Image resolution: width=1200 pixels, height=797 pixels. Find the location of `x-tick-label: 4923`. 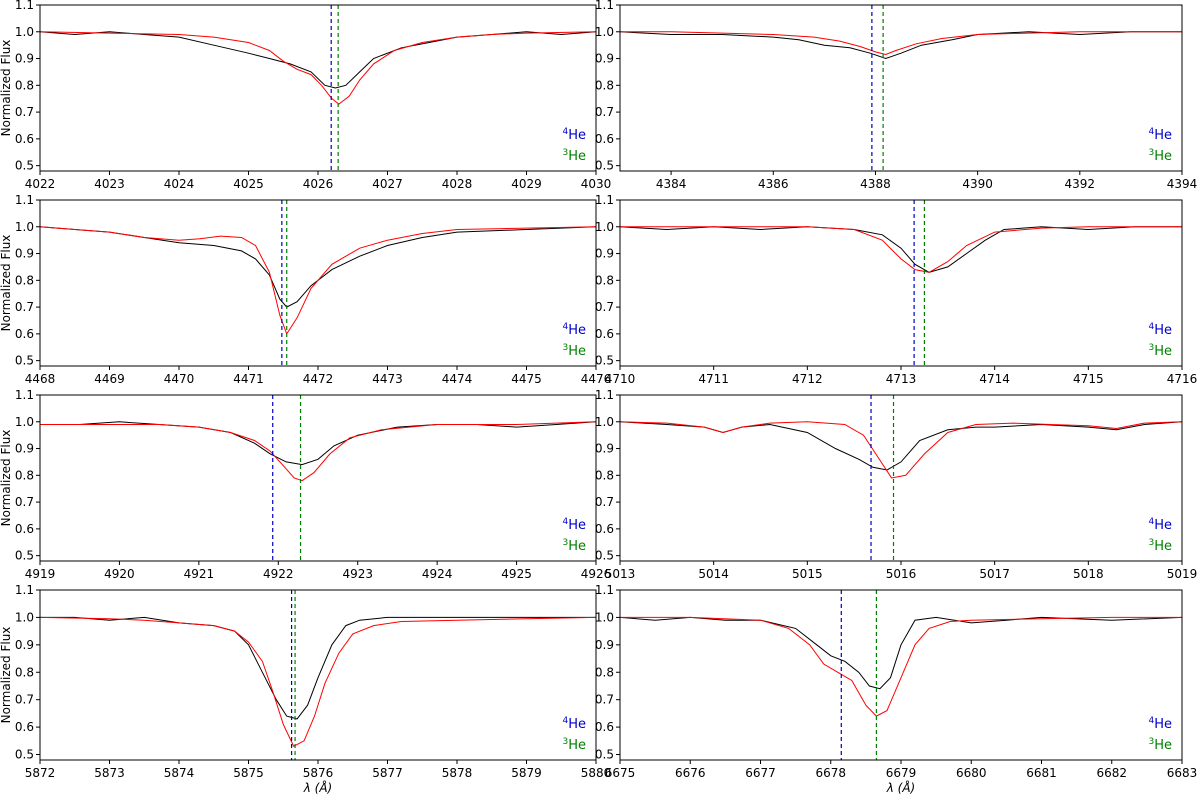

x-tick-label: 4923 is located at coordinates (357, 574).